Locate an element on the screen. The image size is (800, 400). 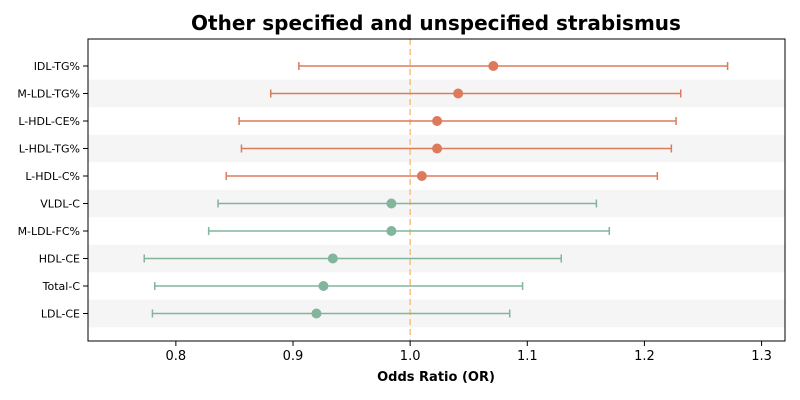
y-tick-label: LDL-CE is located at coordinates (60, 314).